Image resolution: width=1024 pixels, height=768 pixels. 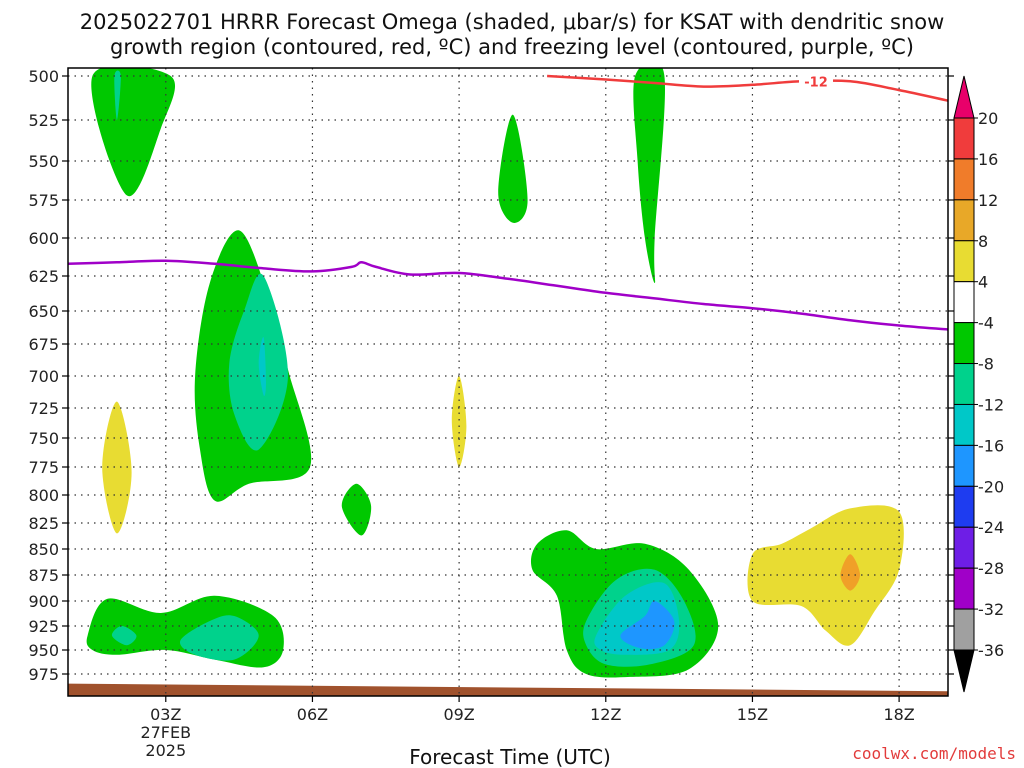 I want to click on y-tick-label: 875, so click(x=43, y=575).